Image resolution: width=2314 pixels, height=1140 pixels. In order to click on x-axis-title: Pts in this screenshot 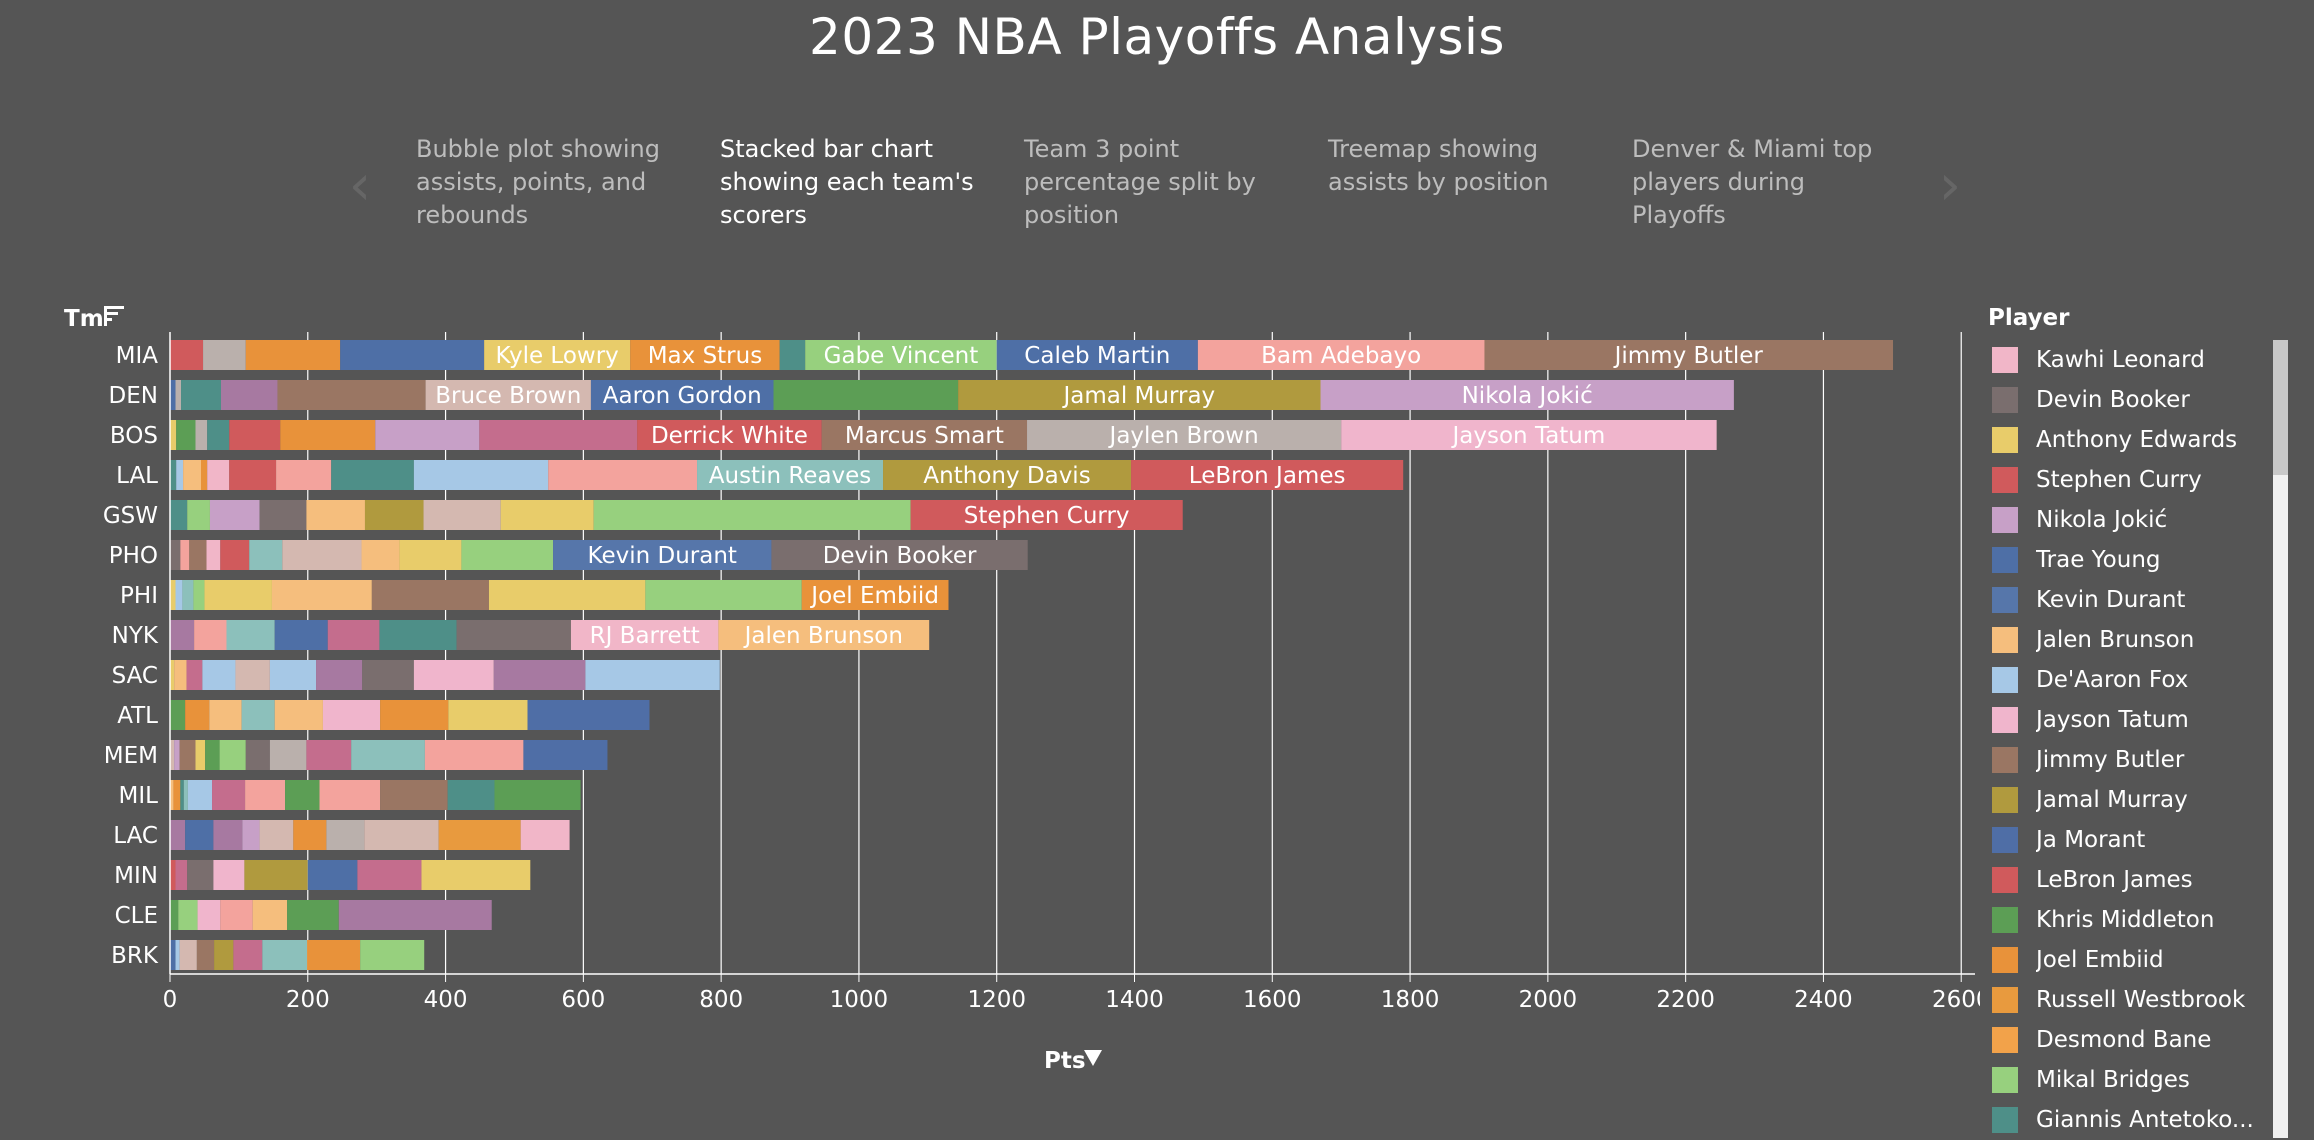, I will do `click(1065, 1061)`.